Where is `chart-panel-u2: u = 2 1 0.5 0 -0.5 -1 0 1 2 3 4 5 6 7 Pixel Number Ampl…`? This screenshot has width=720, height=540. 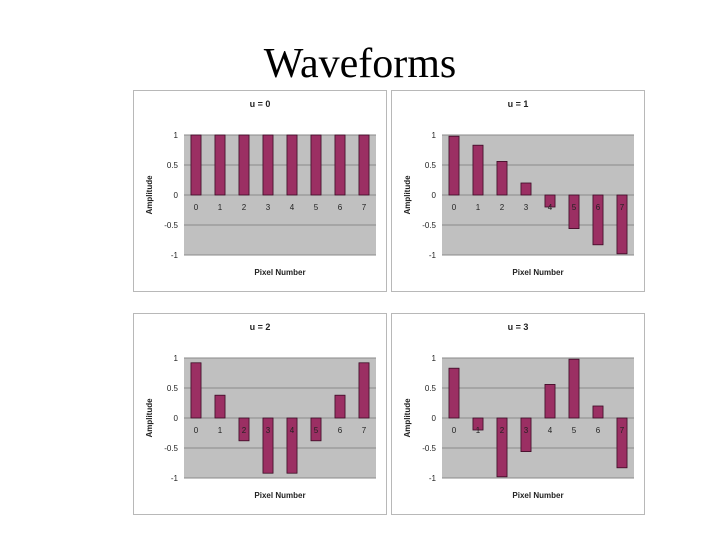 chart-panel-u2: u = 2 1 0.5 0 -0.5 -1 0 1 2 3 4 5 6 7 Pixel Number Ampl… is located at coordinates (260, 414).